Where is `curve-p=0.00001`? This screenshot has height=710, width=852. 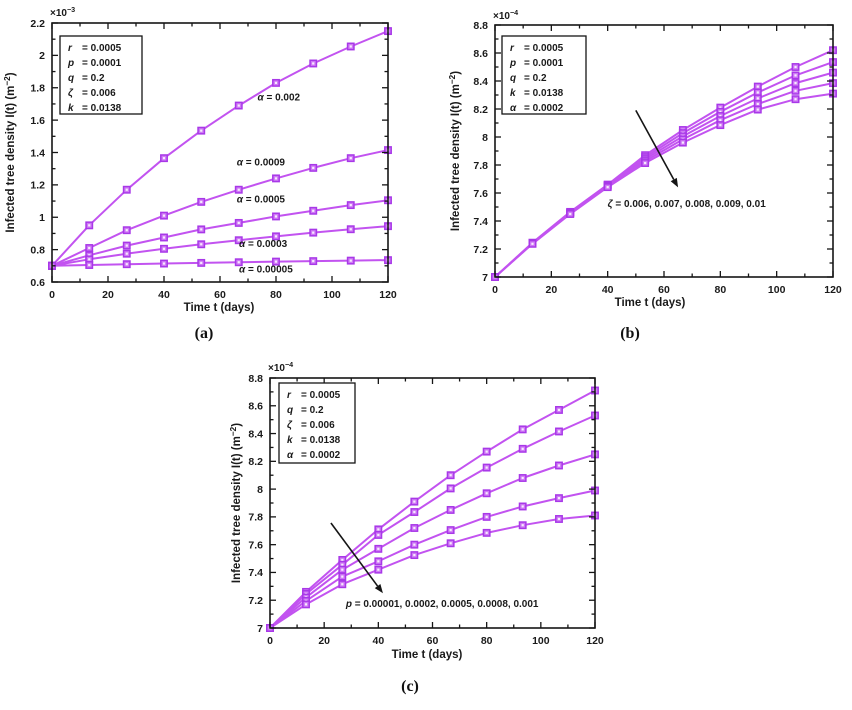 curve-p=0.00001 is located at coordinates (432, 509).